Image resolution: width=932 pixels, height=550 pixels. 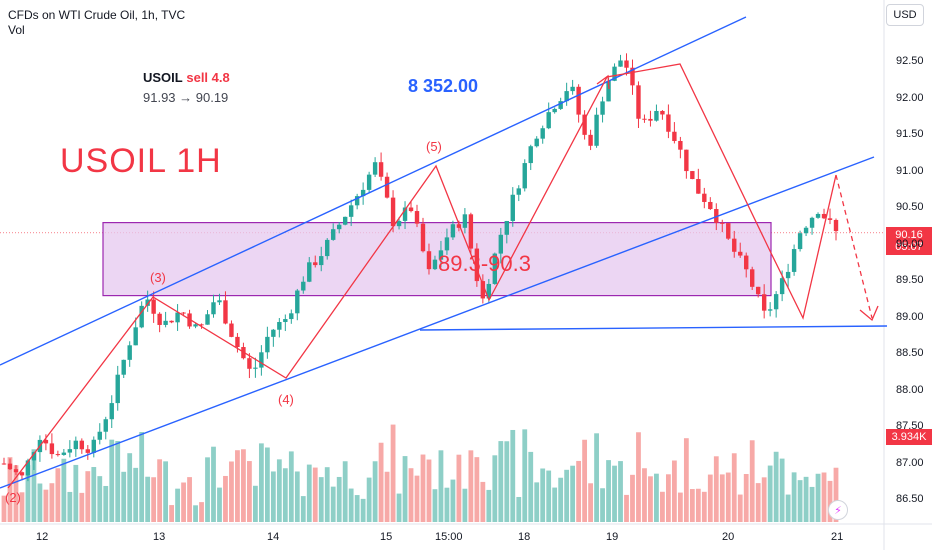 I want to click on wave-arrowhead, so click(x=603, y=82).